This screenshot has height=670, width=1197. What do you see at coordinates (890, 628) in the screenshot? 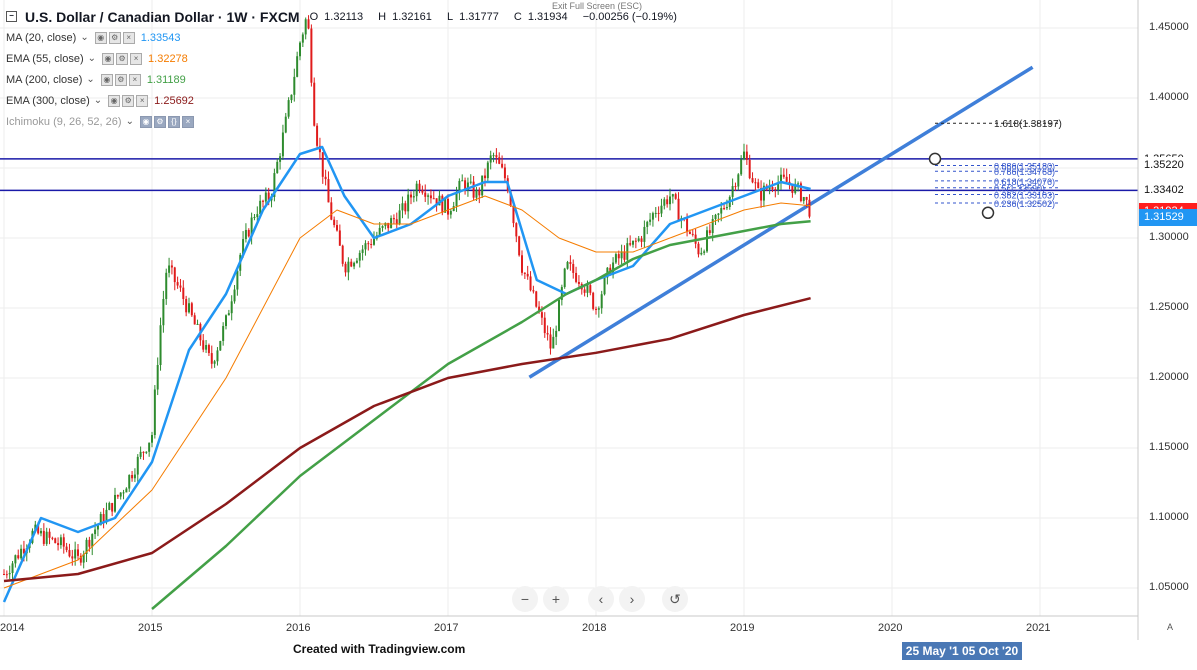
I see `time-tick-label: 2020` at bounding box center [890, 628].